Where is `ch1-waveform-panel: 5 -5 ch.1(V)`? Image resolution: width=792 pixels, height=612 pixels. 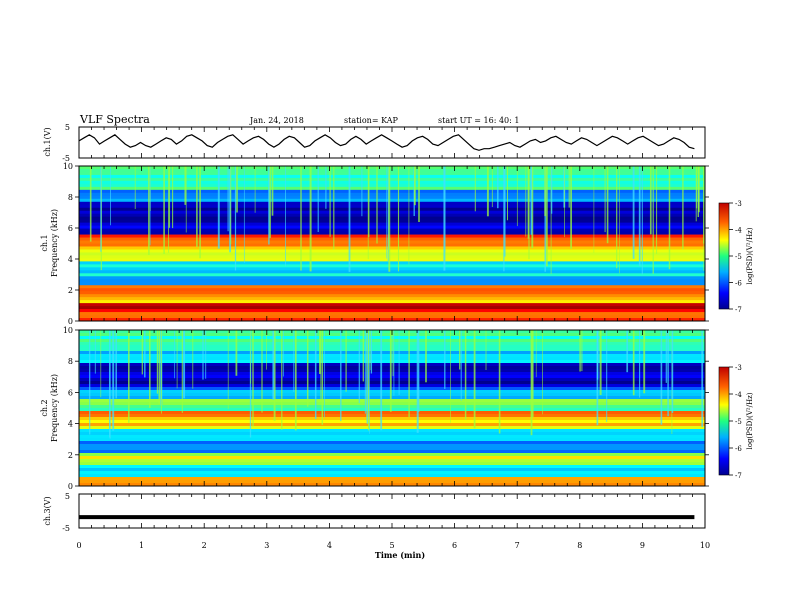
ch1-waveform-panel: 5 -5 ch.1(V) is located at coordinates (374, 143).